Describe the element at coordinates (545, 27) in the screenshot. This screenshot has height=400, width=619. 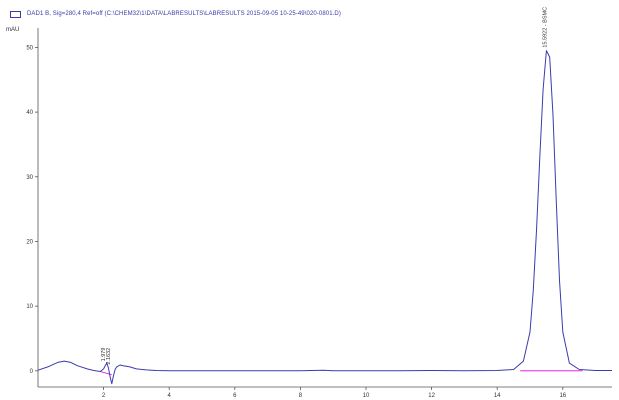
I see `peak-label: 15.5922 - BSMC` at that location.